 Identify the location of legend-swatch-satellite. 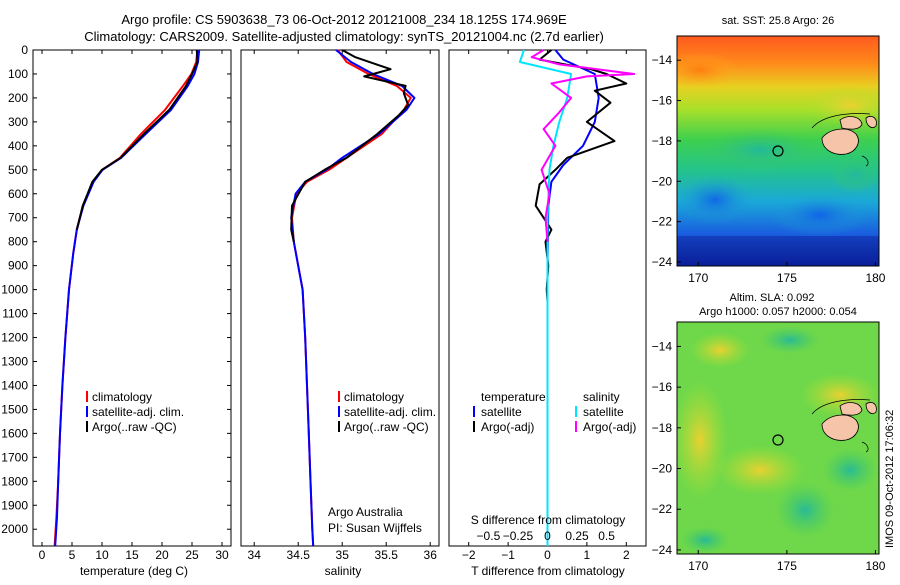
(339, 411).